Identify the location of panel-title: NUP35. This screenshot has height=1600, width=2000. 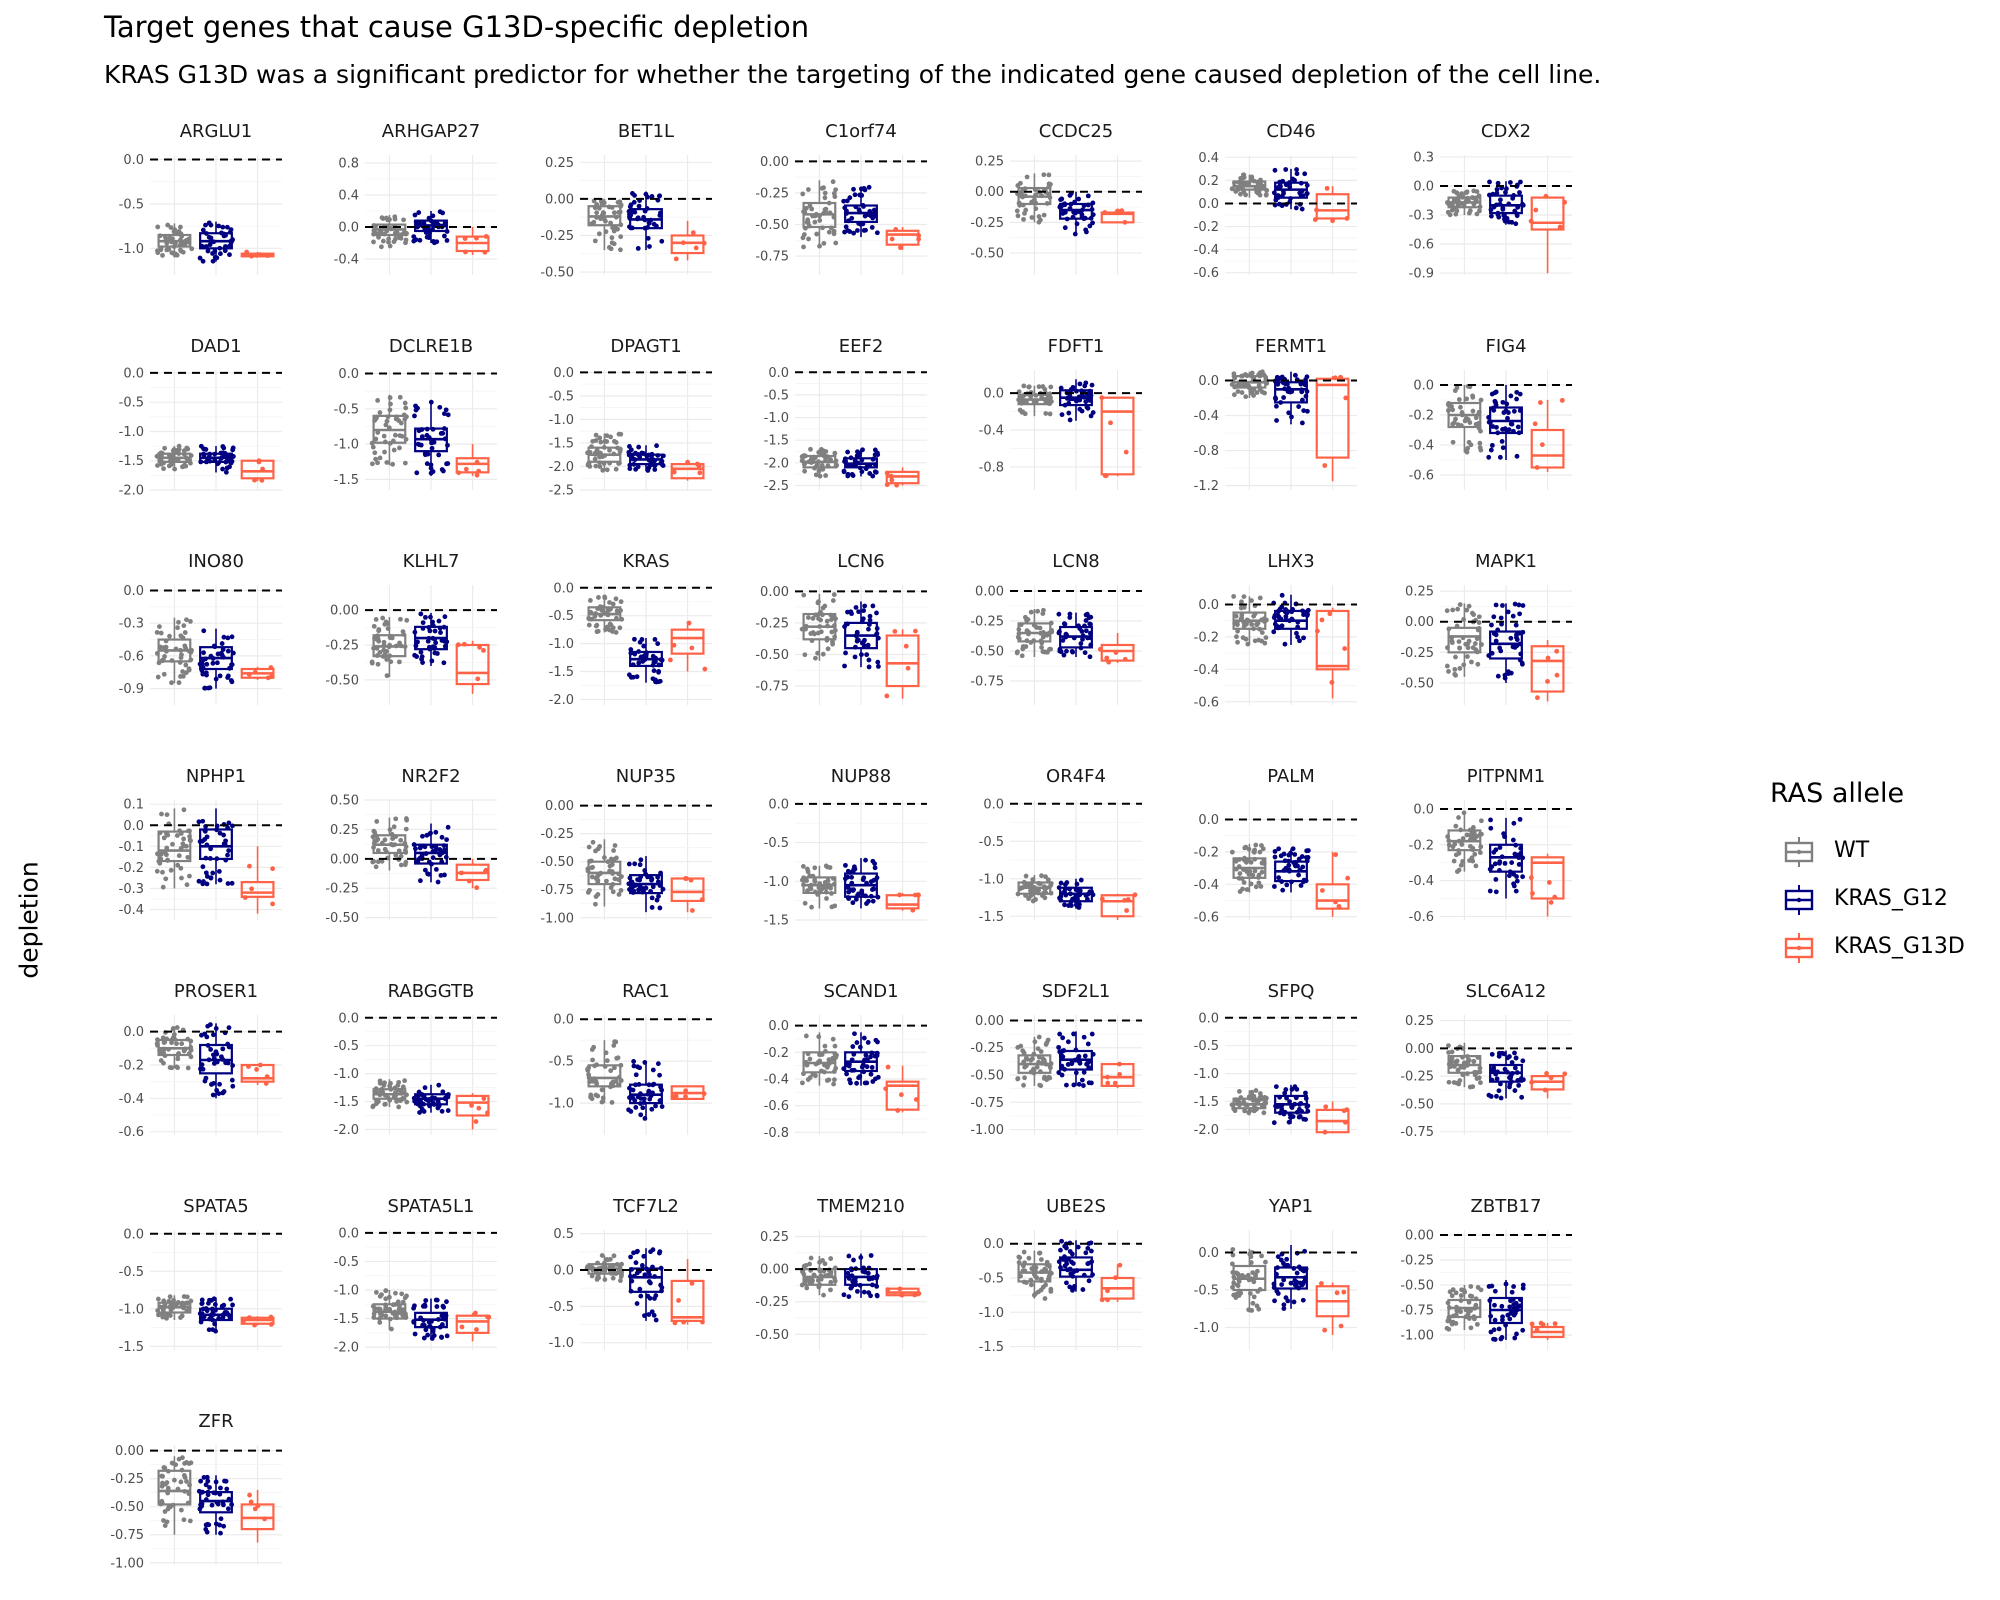
(646, 776).